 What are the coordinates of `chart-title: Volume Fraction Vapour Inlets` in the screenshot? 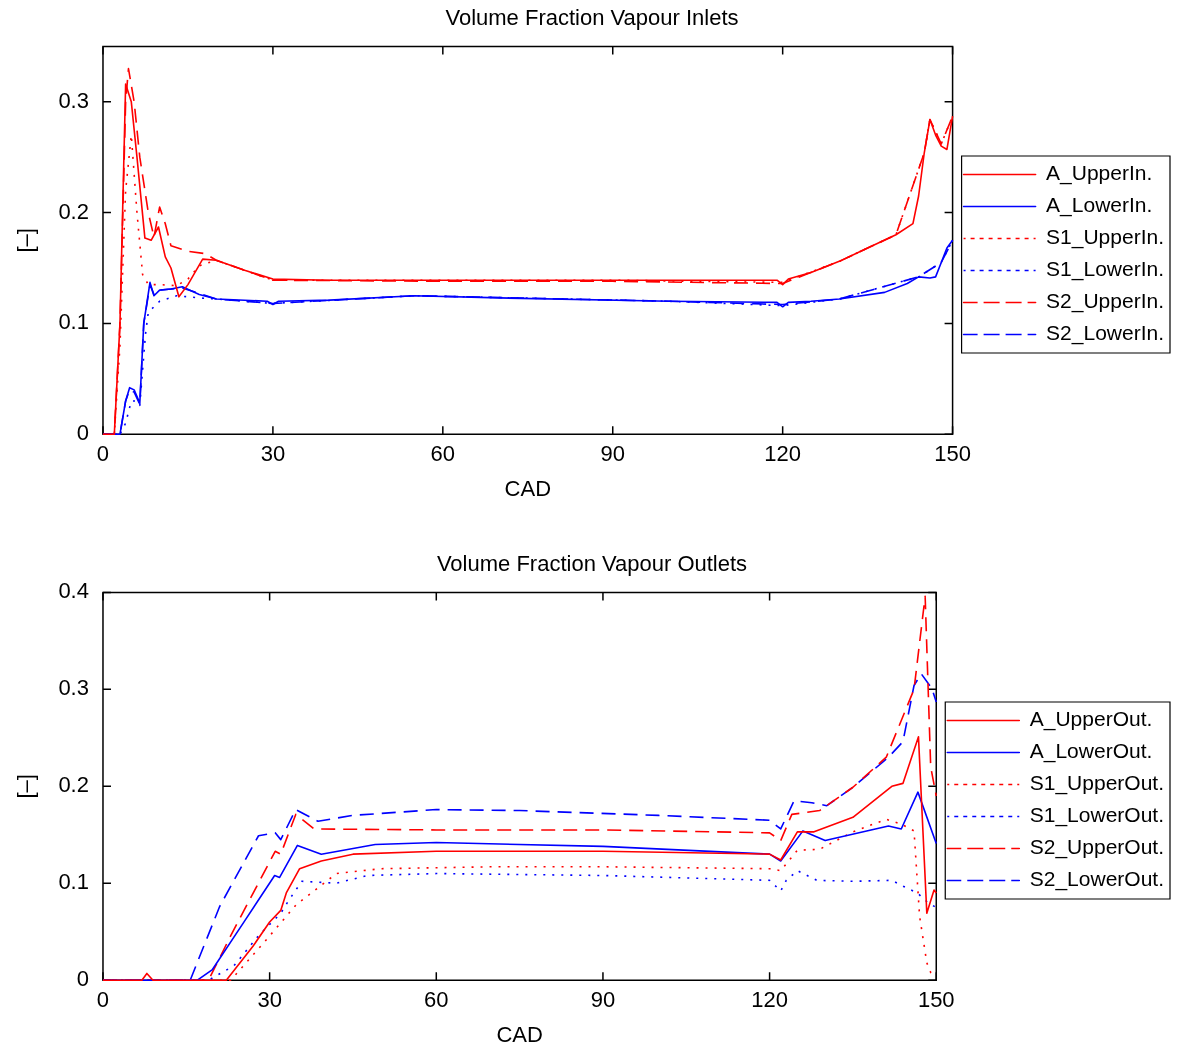 It's located at (592, 18).